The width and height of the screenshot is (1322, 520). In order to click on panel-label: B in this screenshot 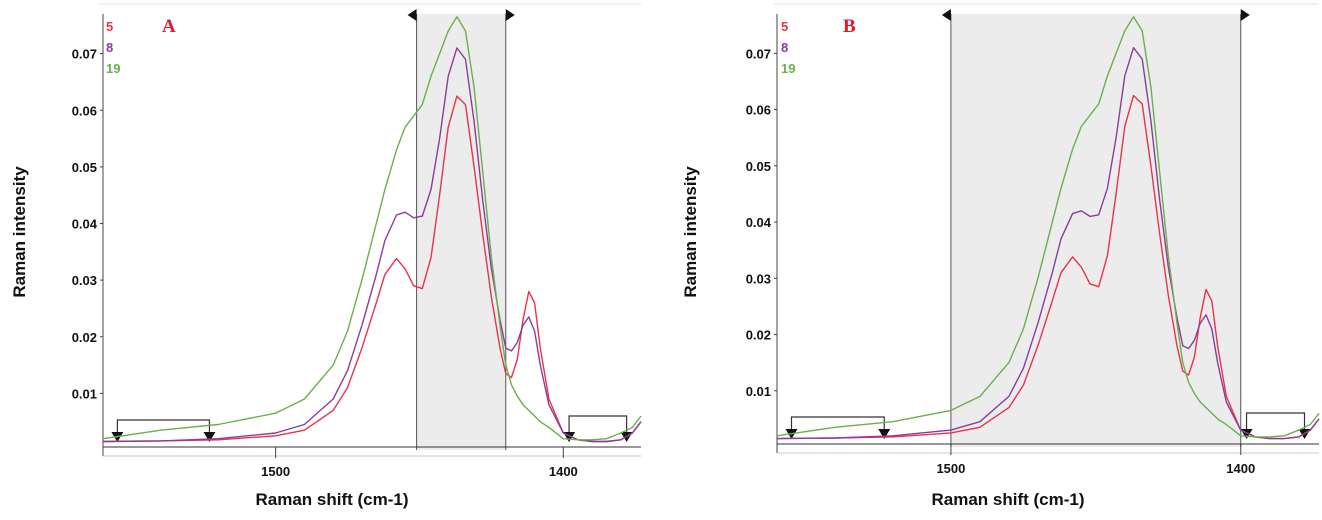, I will do `click(849, 26)`.